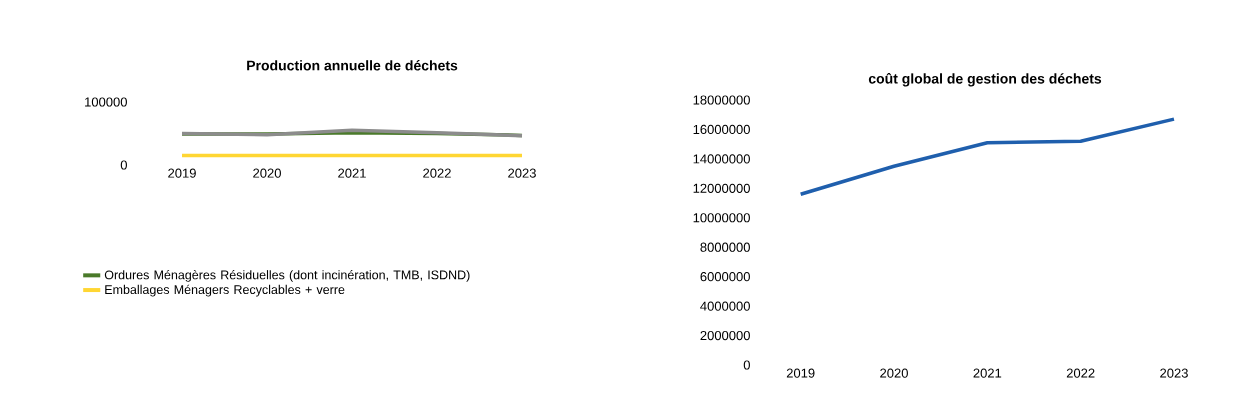 The image size is (1256, 407). What do you see at coordinates (725, 335) in the screenshot?
I see `y-tick-label: 2000000` at bounding box center [725, 335].